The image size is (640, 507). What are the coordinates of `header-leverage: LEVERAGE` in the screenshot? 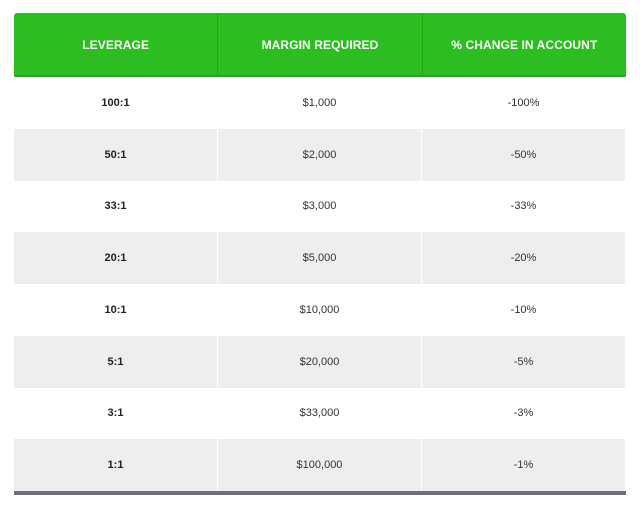 It's located at (116, 45).